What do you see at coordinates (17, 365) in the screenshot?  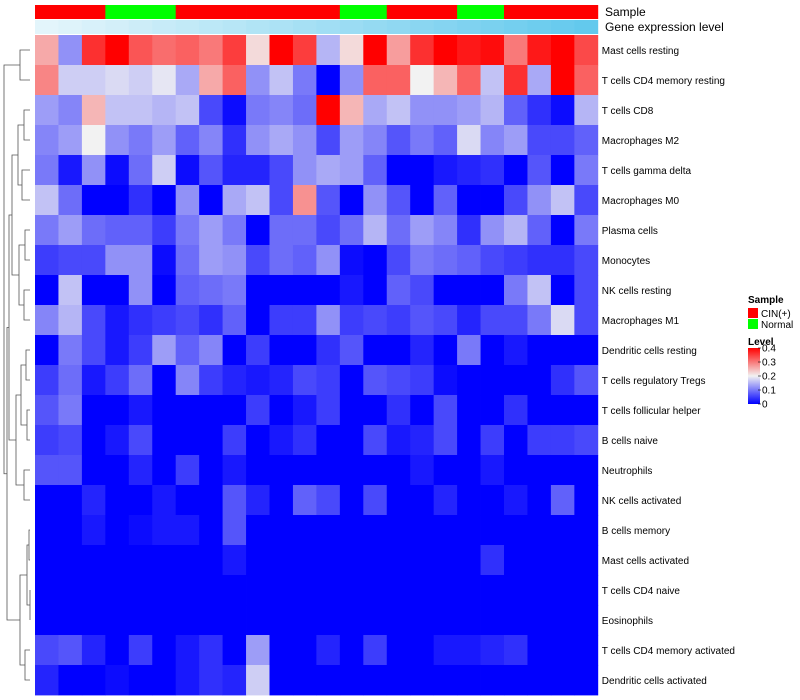 I see `row-dendrogram` at bounding box center [17, 365].